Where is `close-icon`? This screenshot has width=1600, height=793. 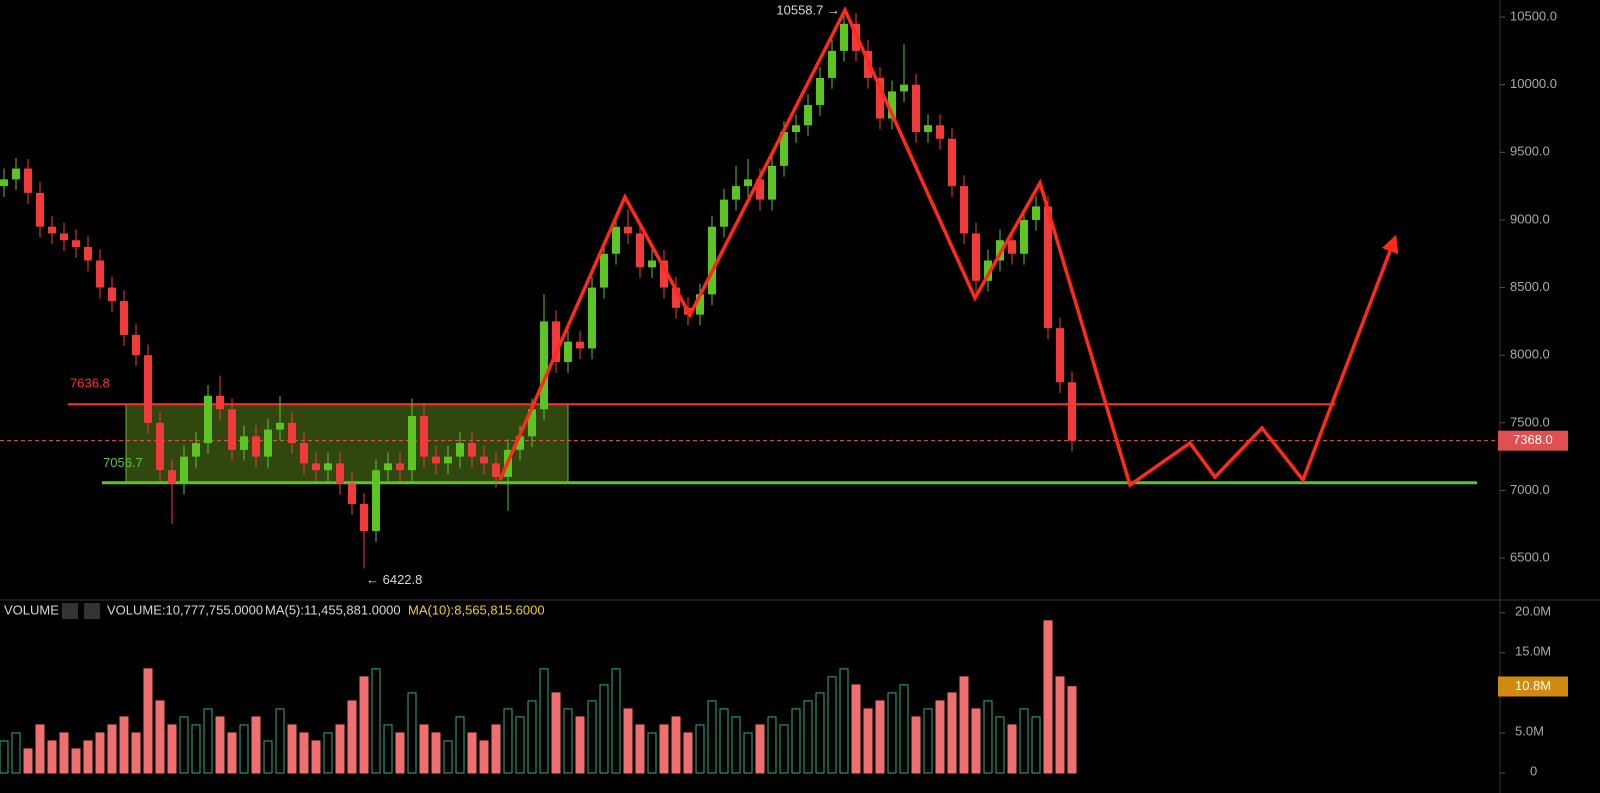
close-icon is located at coordinates (92, 611).